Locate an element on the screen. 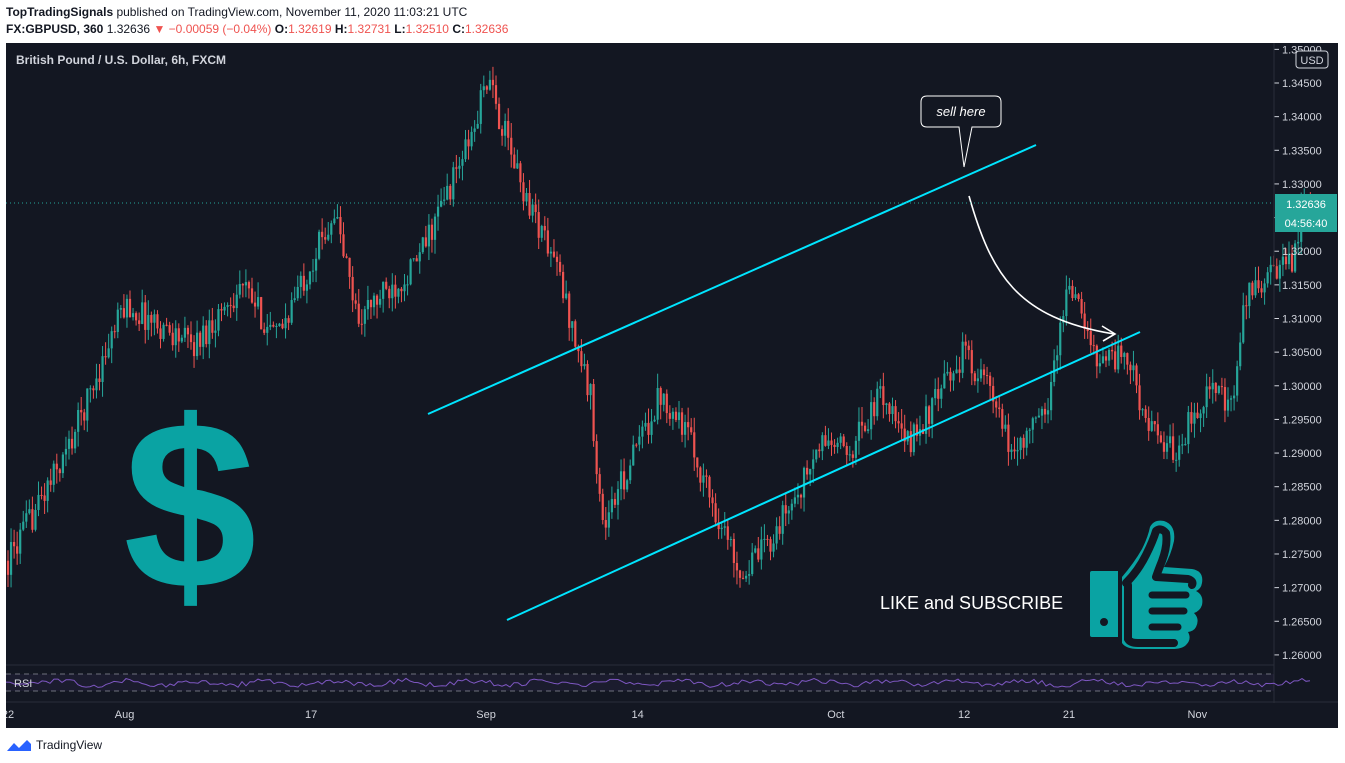 Image resolution: width=1345 pixels, height=763 pixels. high-value: 1.32731 is located at coordinates (369, 29).